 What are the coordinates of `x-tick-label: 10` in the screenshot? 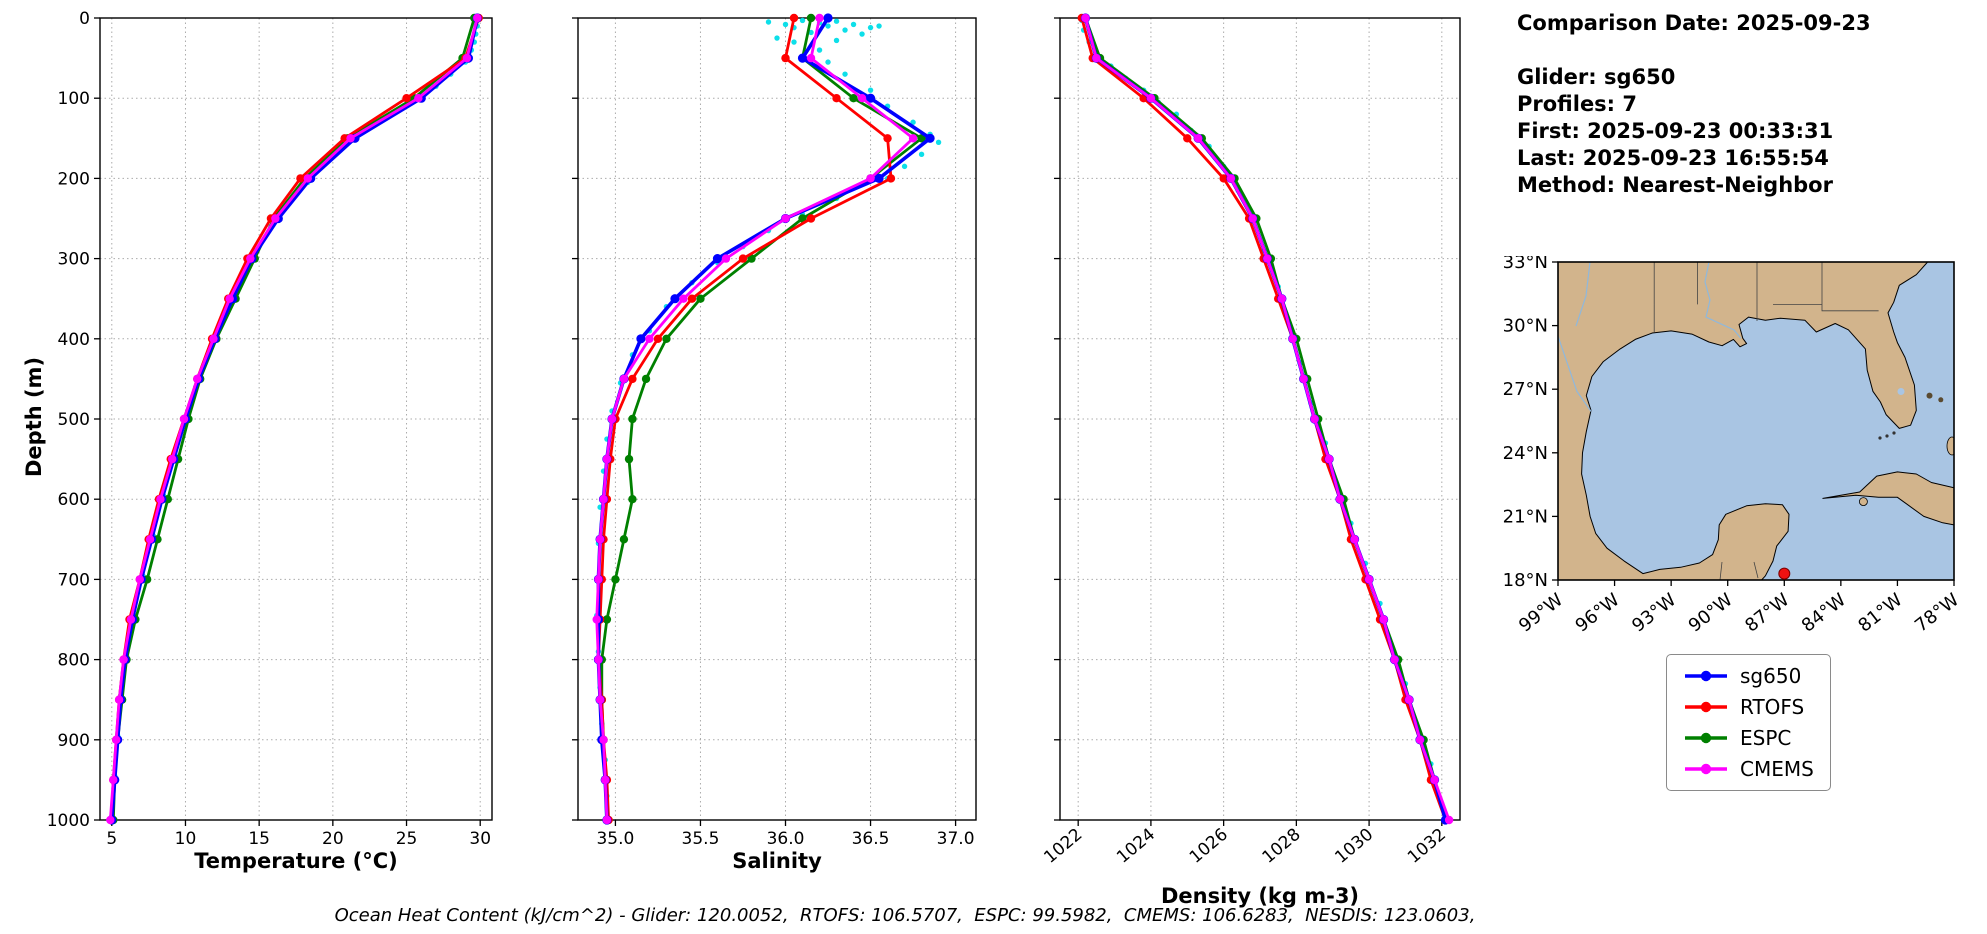 It's located at (186, 839).